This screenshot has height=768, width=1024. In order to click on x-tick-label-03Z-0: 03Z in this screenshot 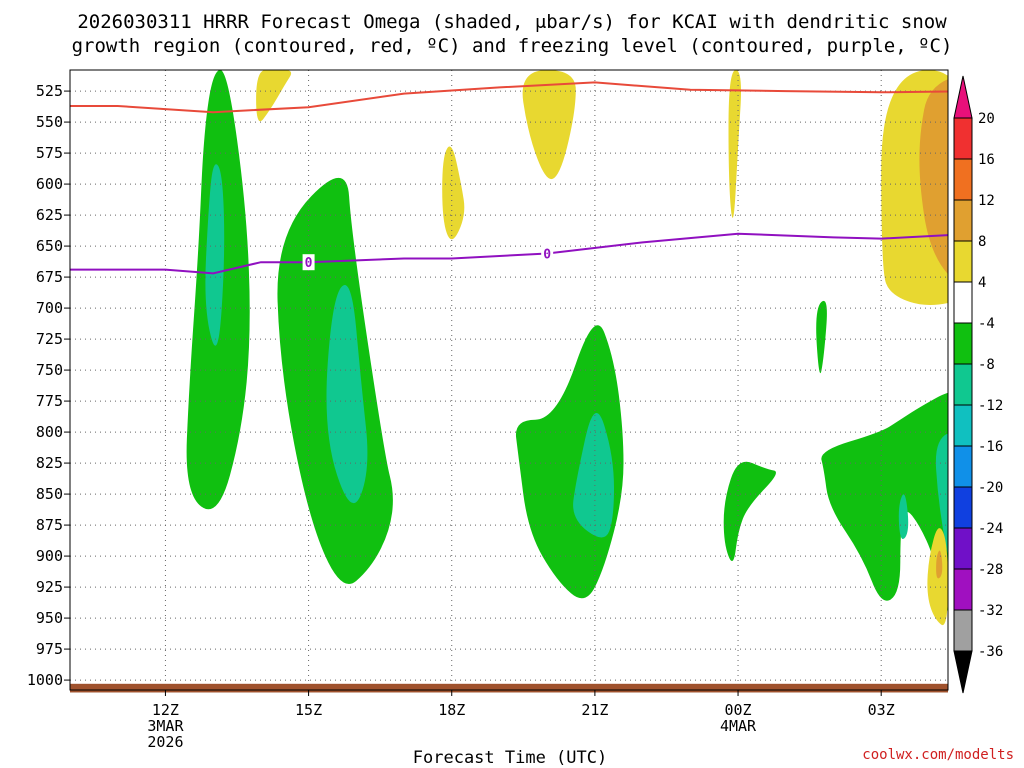, I will do `click(881, 710)`.